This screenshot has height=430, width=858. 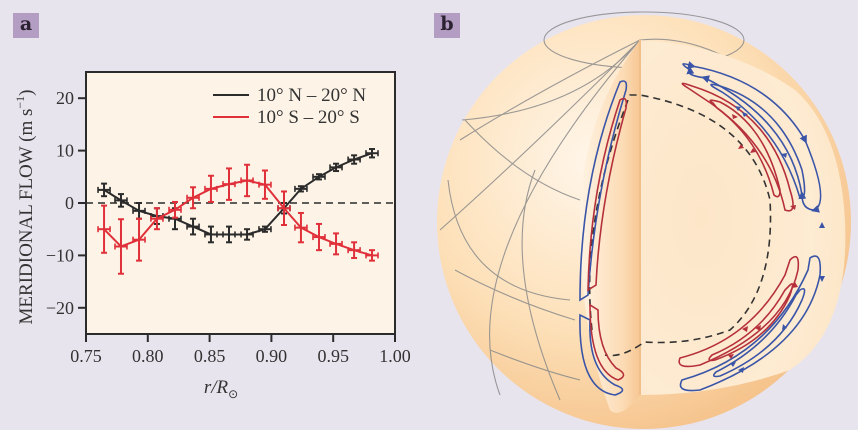 I want to click on x-tick-label: 0.80, so click(x=148, y=356).